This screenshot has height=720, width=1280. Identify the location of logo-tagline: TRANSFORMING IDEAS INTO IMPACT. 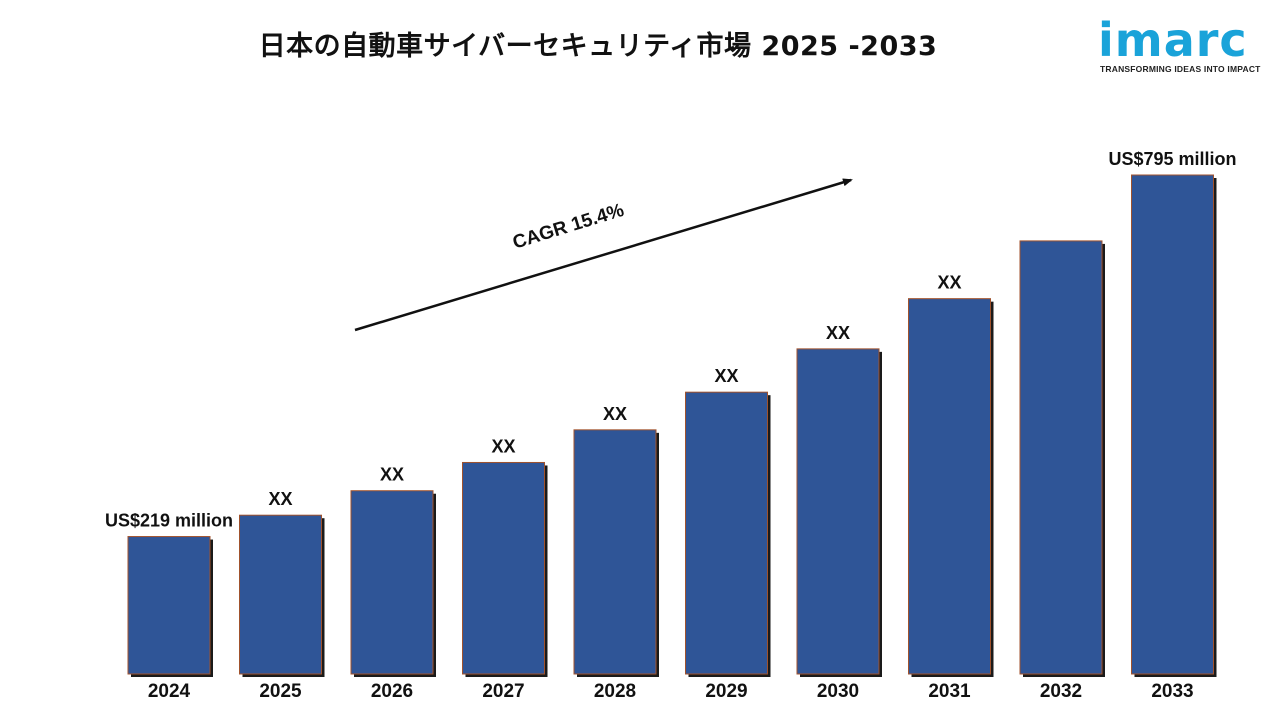
(1180, 69).